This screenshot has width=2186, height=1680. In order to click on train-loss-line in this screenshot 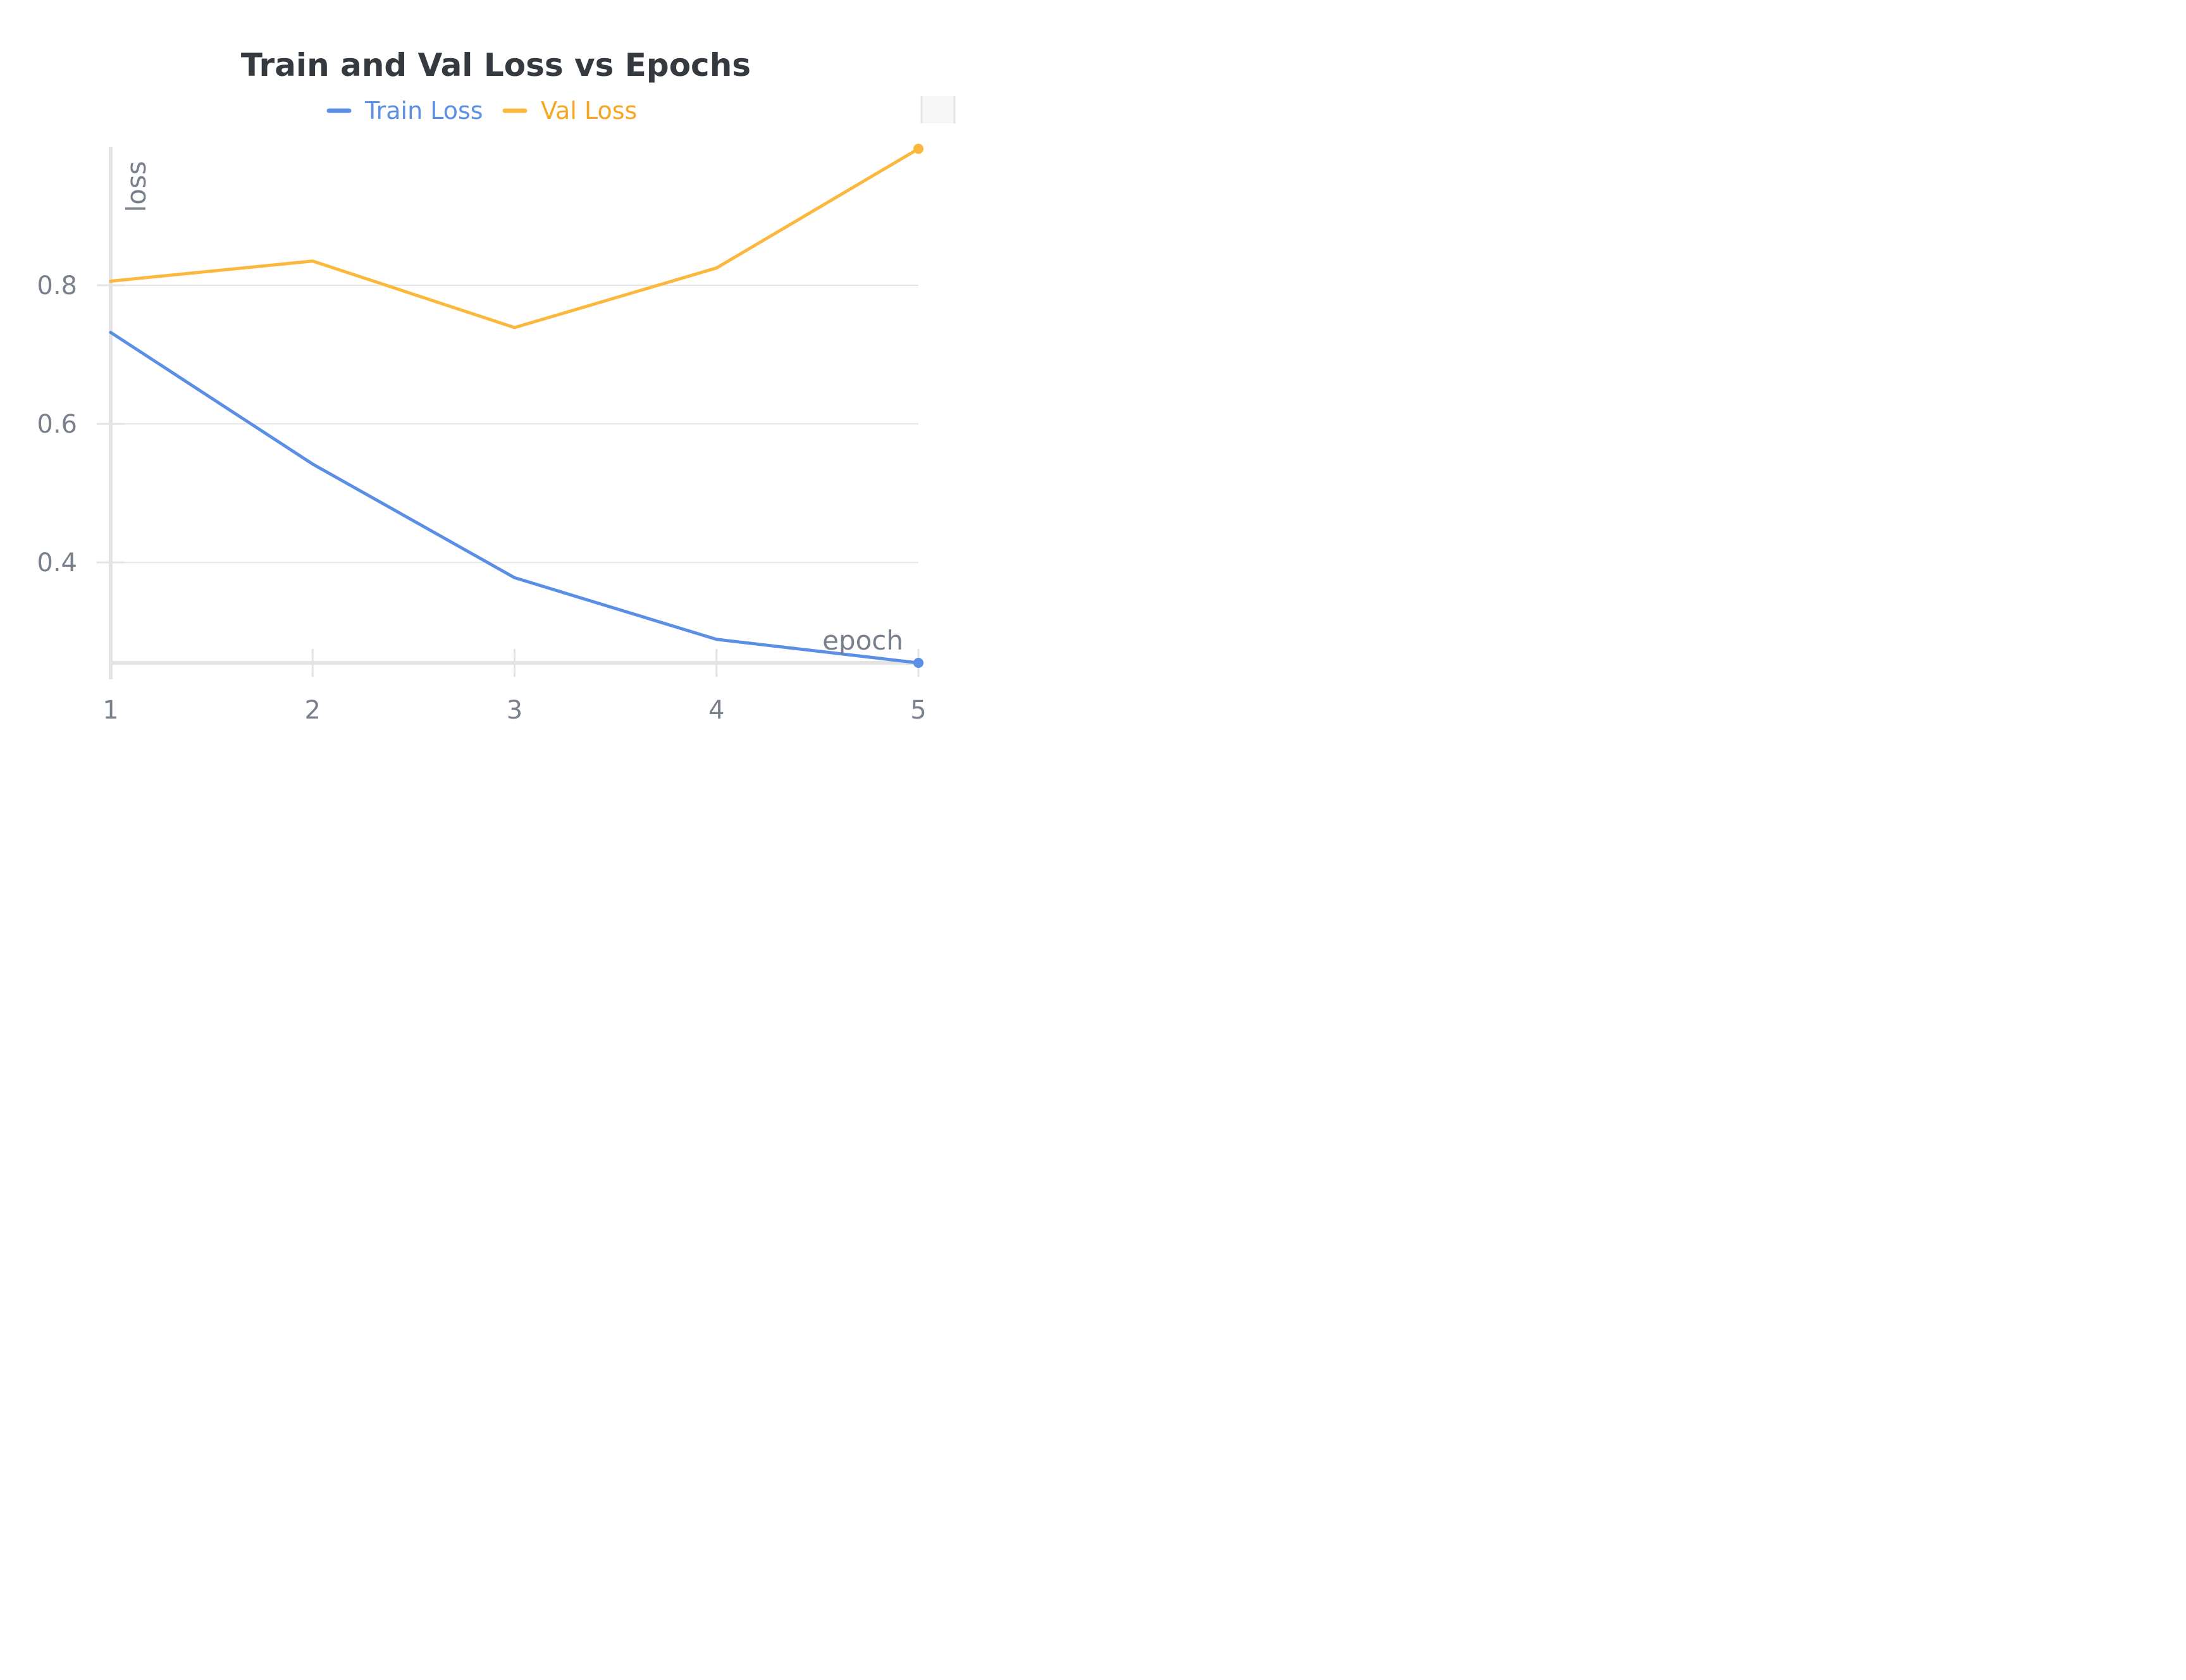, I will do `click(514, 498)`.